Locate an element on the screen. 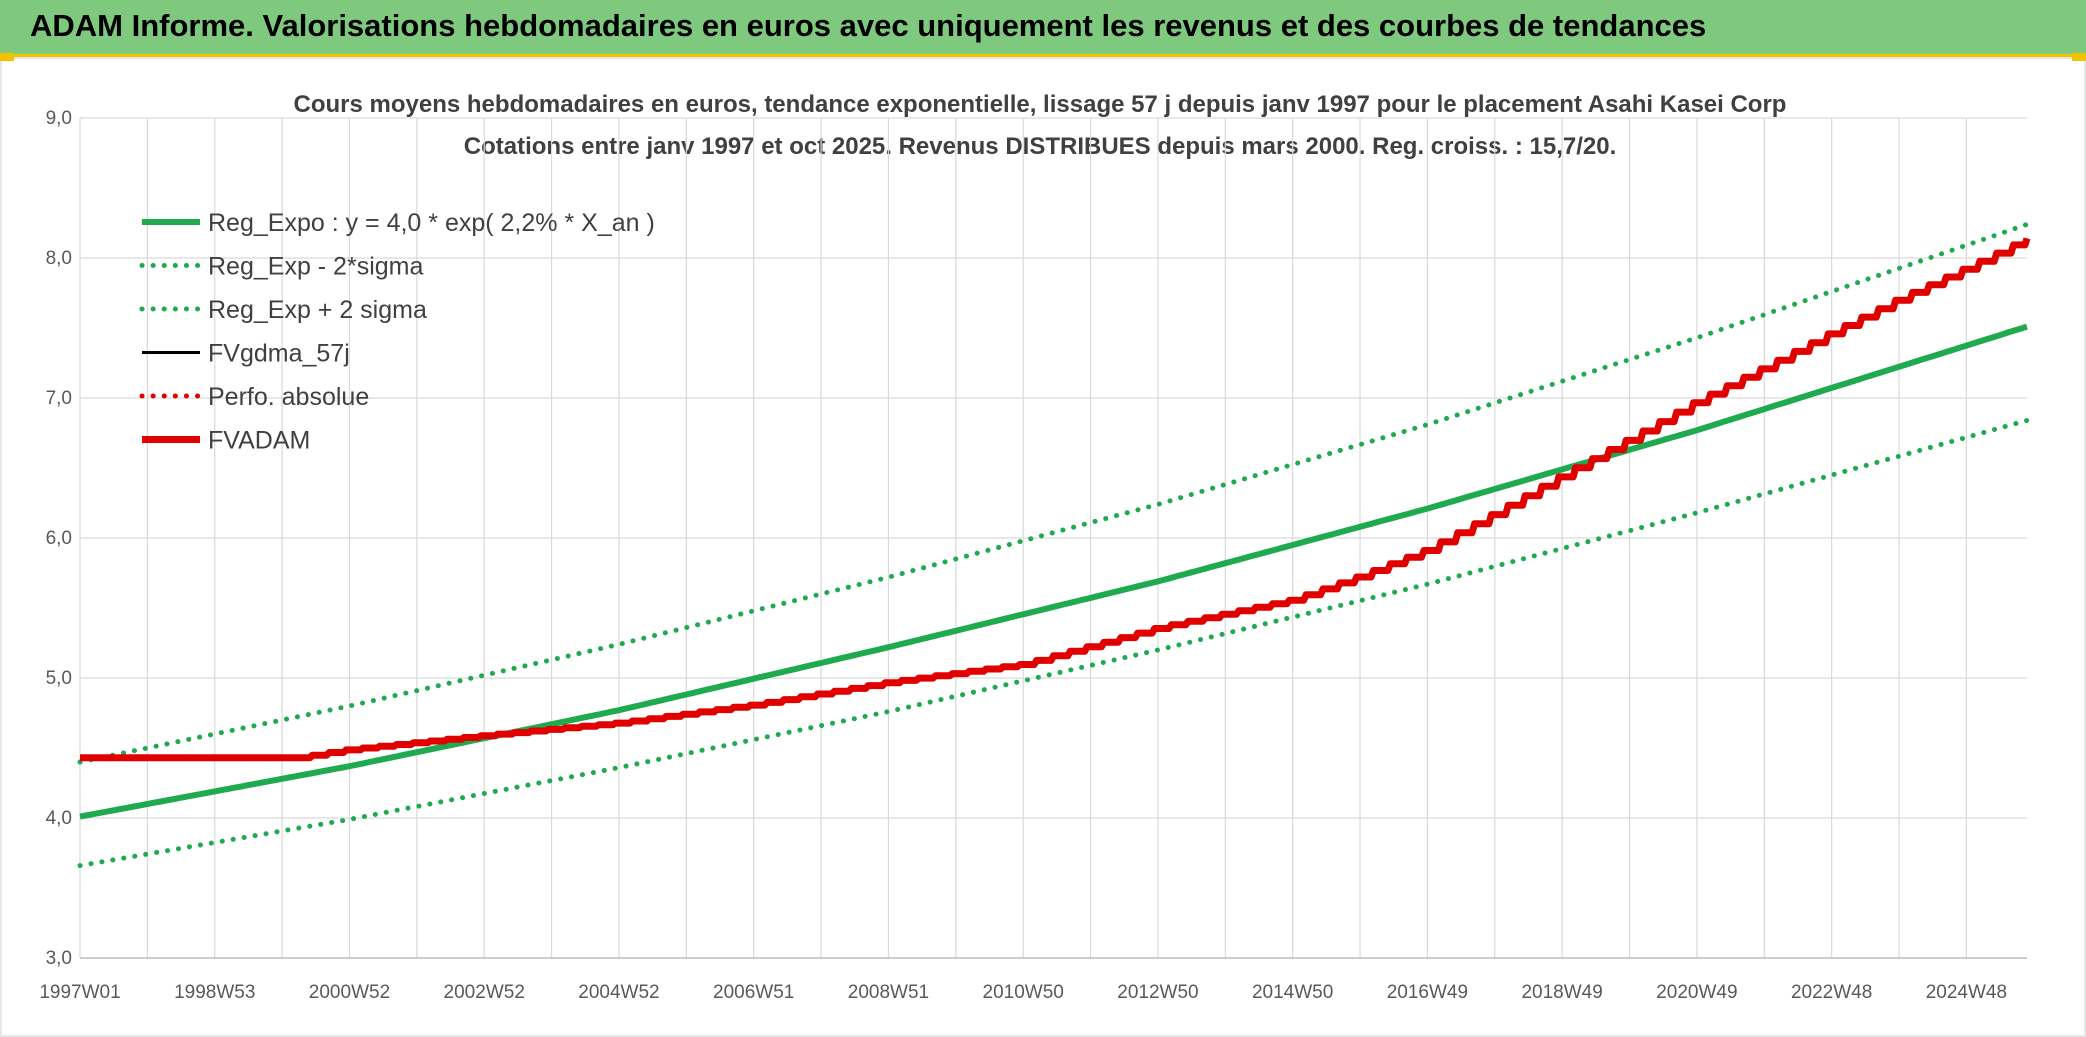 The width and height of the screenshot is (2086, 1037). x-tick-label: 2020W49 is located at coordinates (1696, 992).